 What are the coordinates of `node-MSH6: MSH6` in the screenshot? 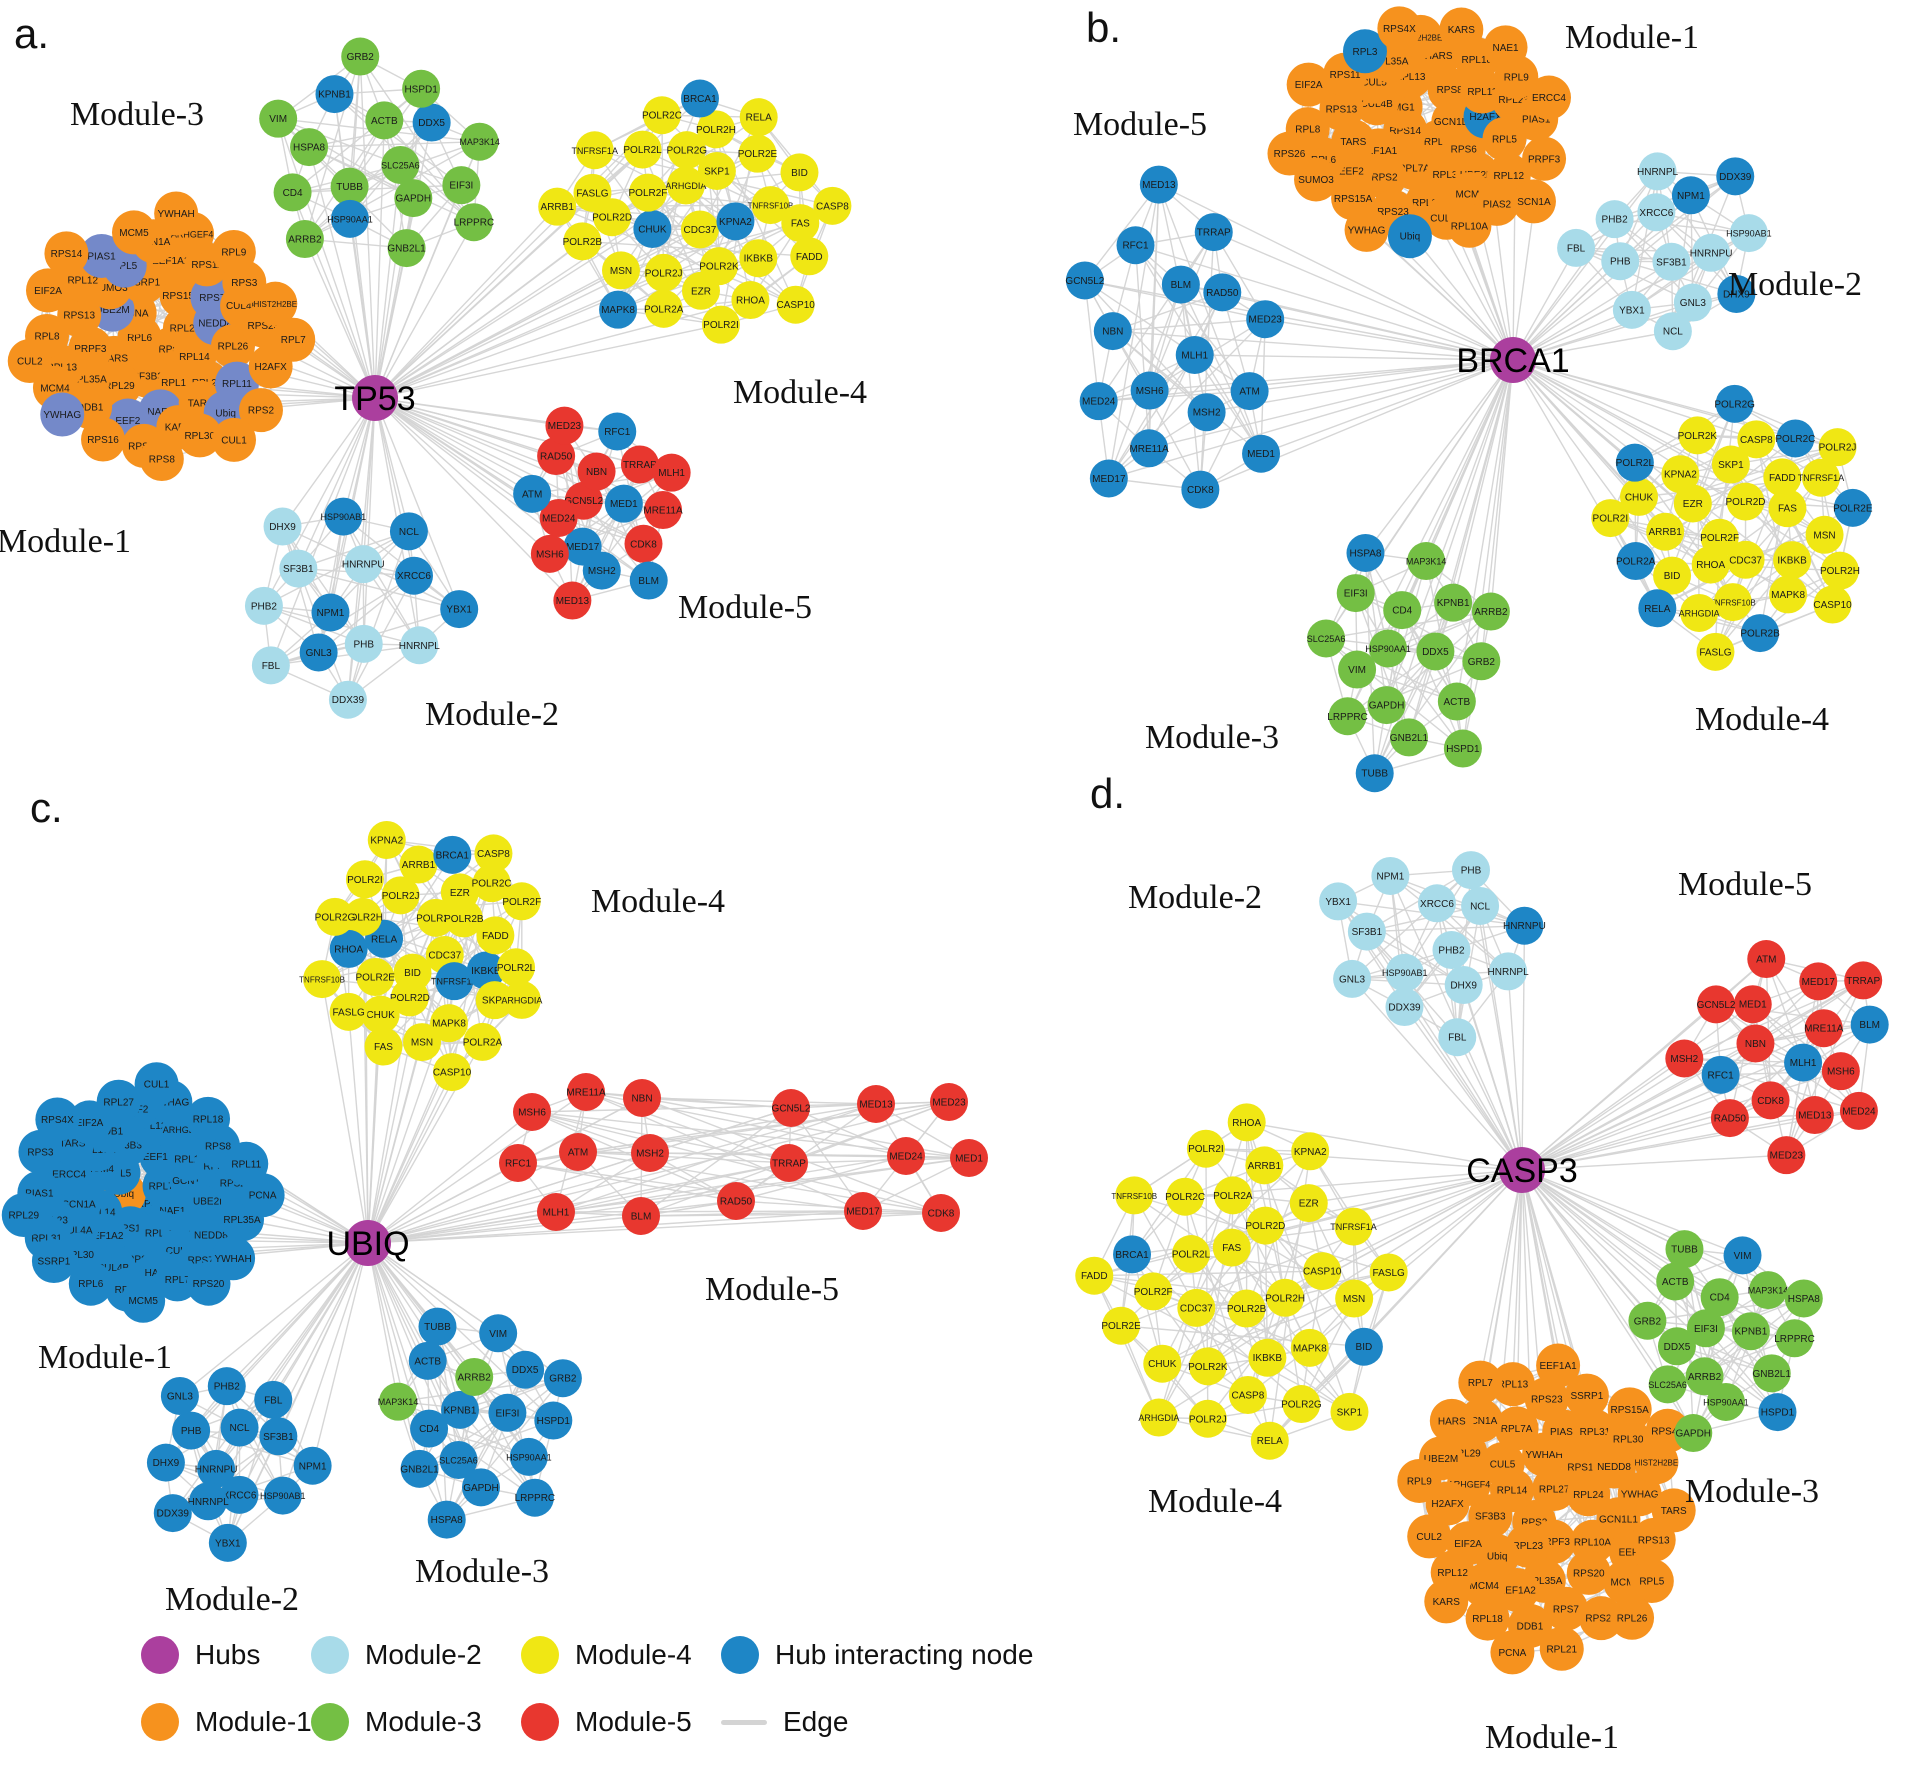 It's located at (1840, 1071).